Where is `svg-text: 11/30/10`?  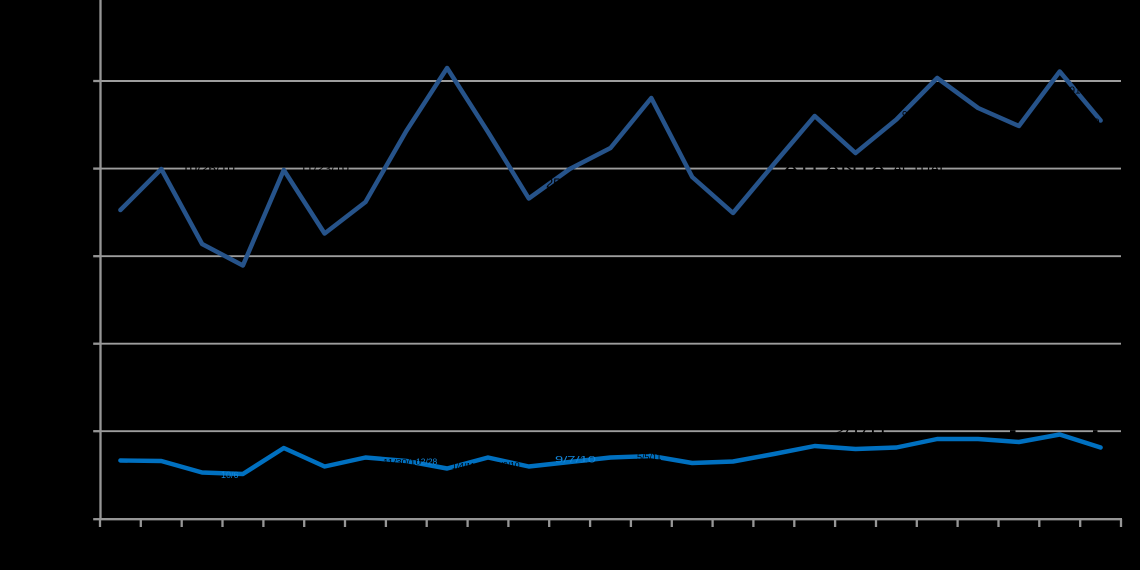 svg-text: 11/30/10 is located at coordinates (402, 462).